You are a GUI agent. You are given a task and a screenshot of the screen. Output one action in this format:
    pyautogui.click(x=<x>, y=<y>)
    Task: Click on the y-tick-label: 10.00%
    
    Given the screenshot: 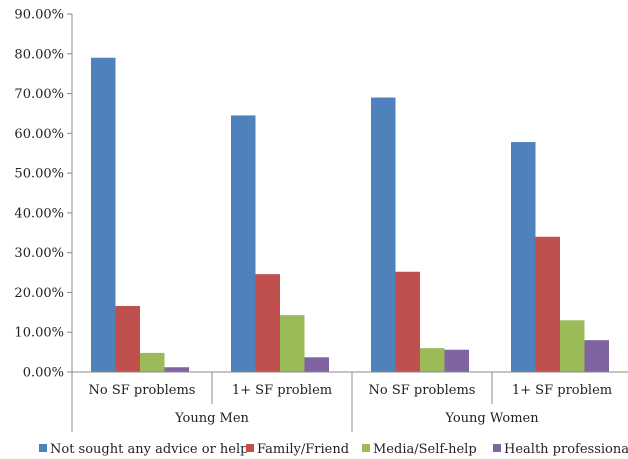 What is the action you would take?
    pyautogui.click(x=39, y=333)
    